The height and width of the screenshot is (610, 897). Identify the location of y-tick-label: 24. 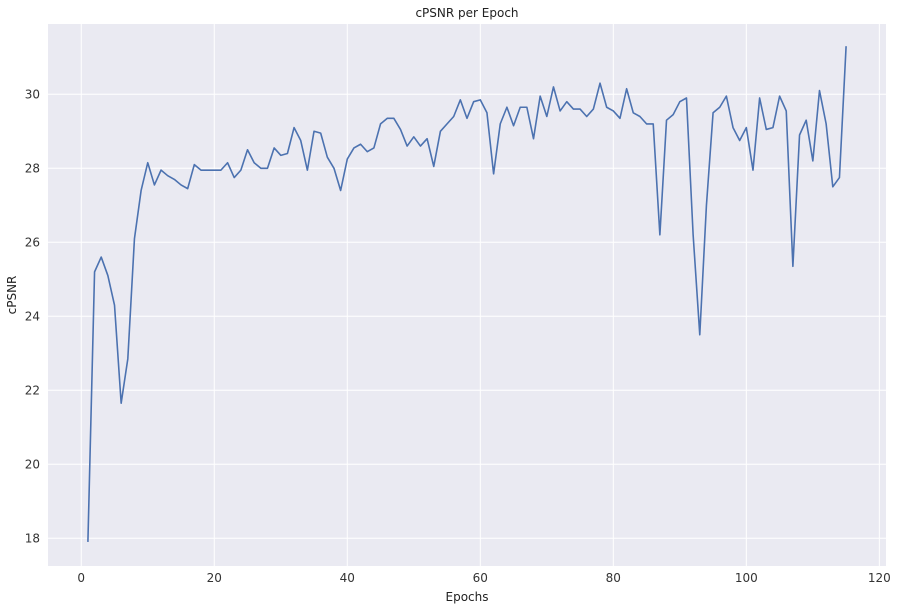
(32, 316).